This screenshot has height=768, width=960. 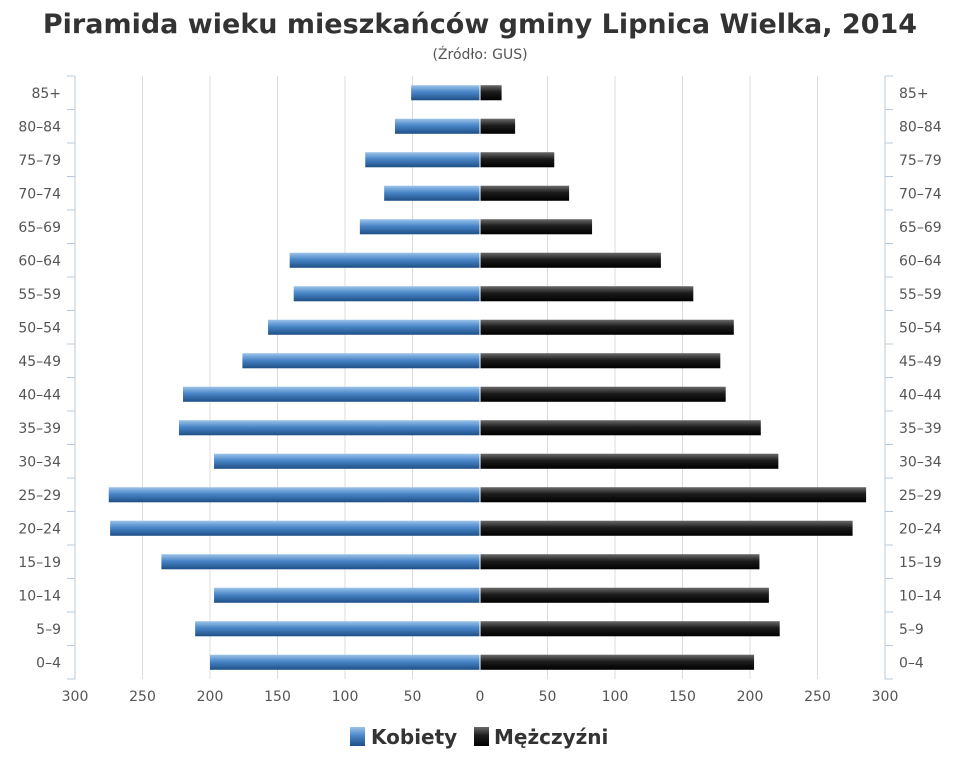 I want to click on age-label-right-15: 10–14, so click(x=920, y=596).